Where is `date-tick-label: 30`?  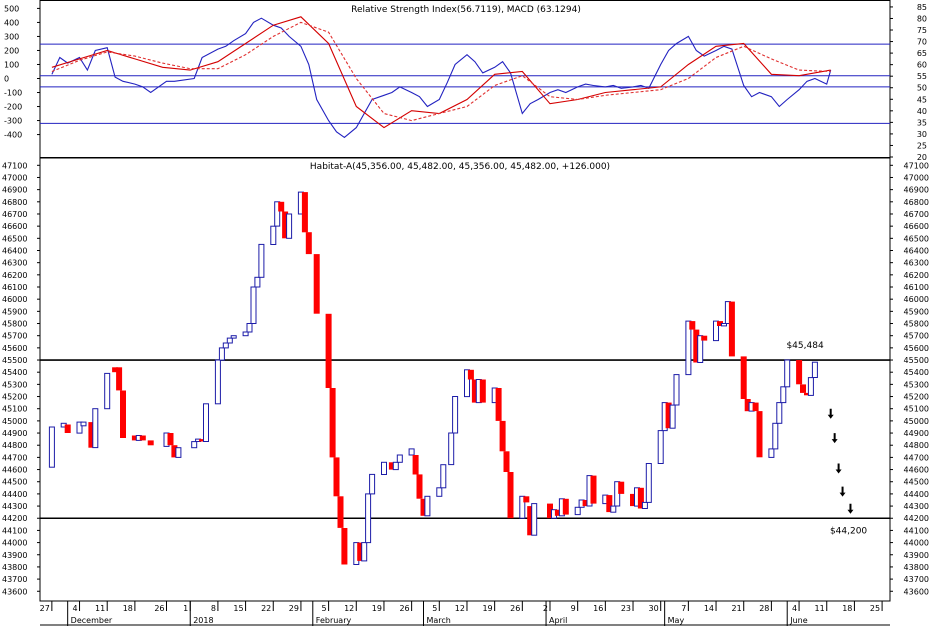
date-tick-label: 30 is located at coordinates (654, 608).